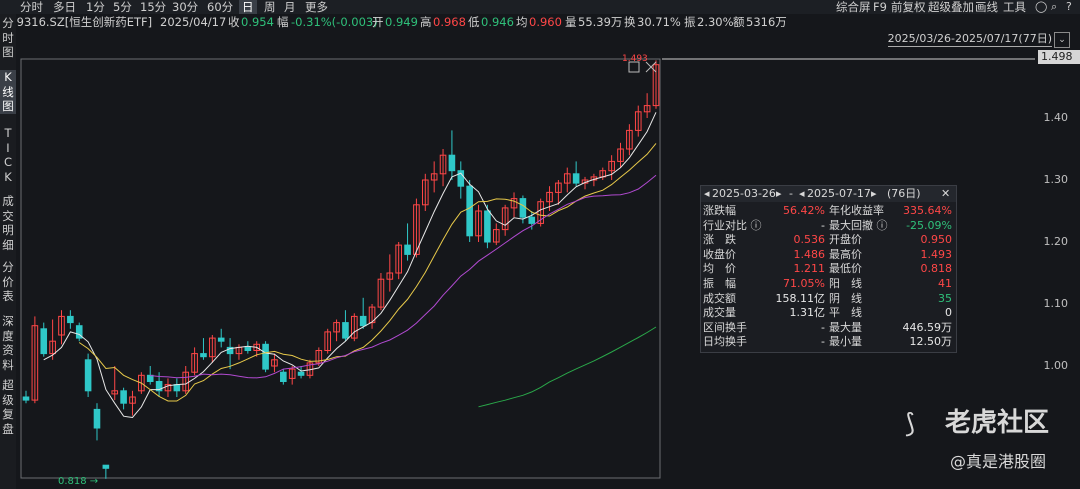 The image size is (1080, 489). I want to click on tool-menu-item-4: 画线, so click(986, 7).